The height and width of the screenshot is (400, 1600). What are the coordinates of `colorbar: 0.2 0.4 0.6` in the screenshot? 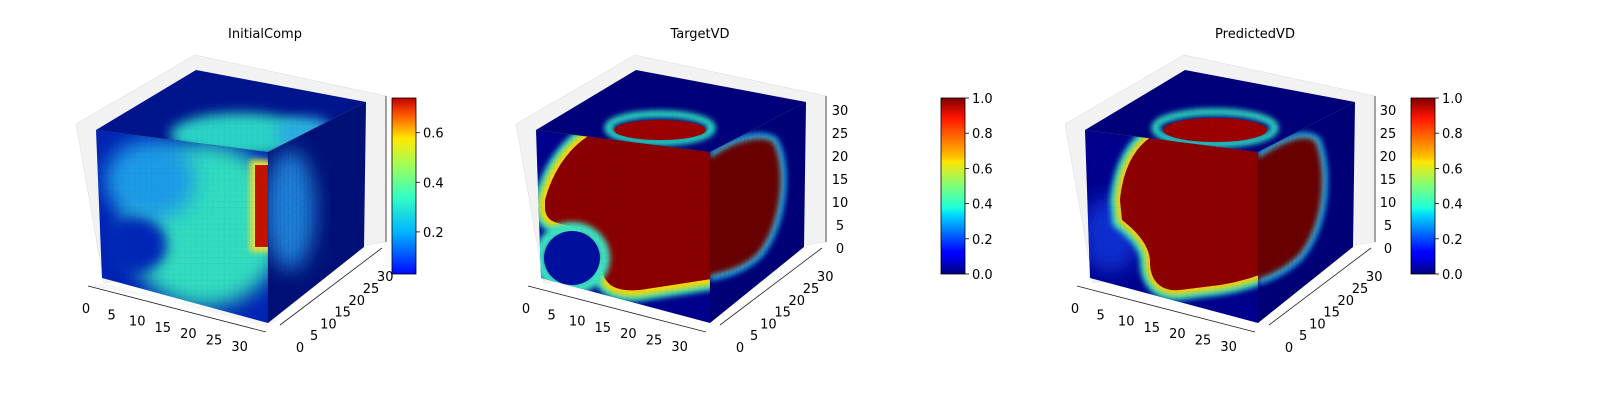 It's located at (417, 186).